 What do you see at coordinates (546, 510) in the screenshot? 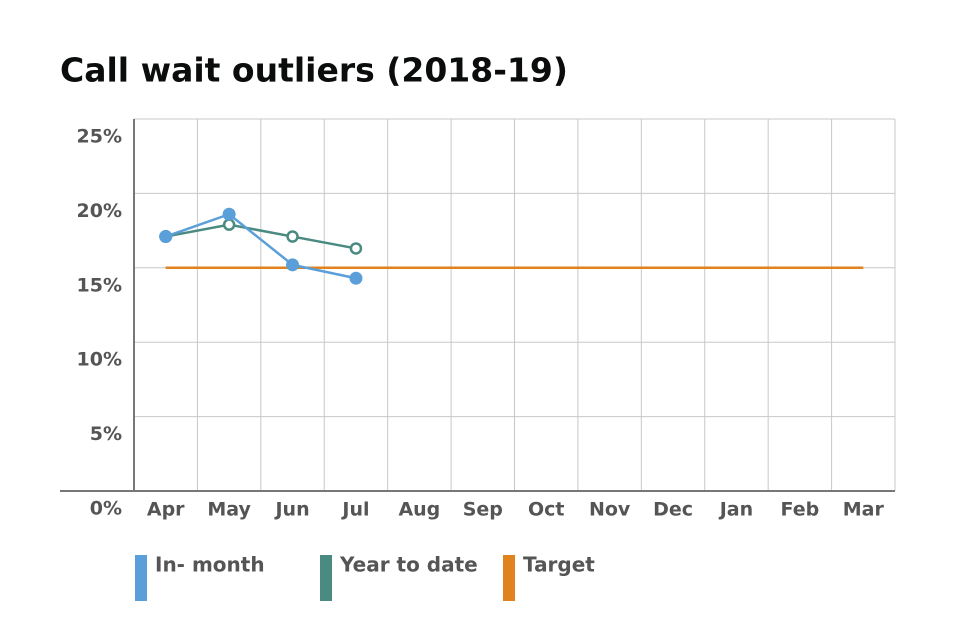
I see `x-tick-label: Oct` at bounding box center [546, 510].